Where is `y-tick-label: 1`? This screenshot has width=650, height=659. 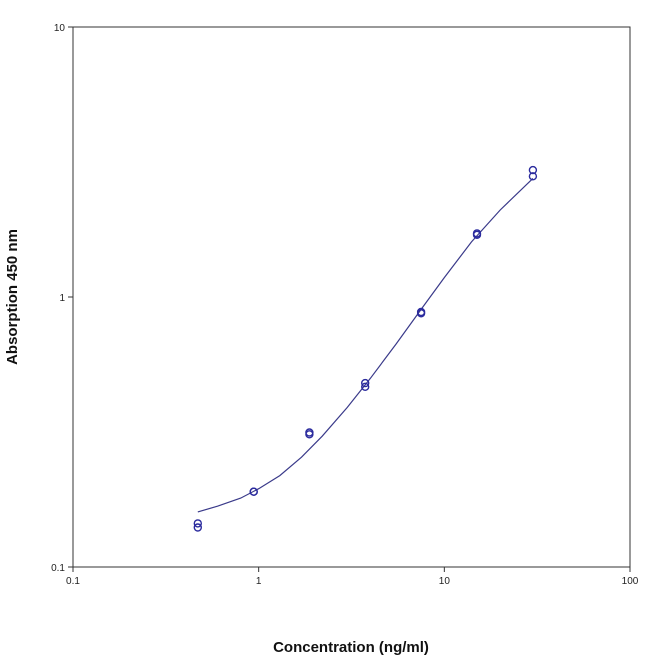
y-tick-label: 1 is located at coordinates (62, 298).